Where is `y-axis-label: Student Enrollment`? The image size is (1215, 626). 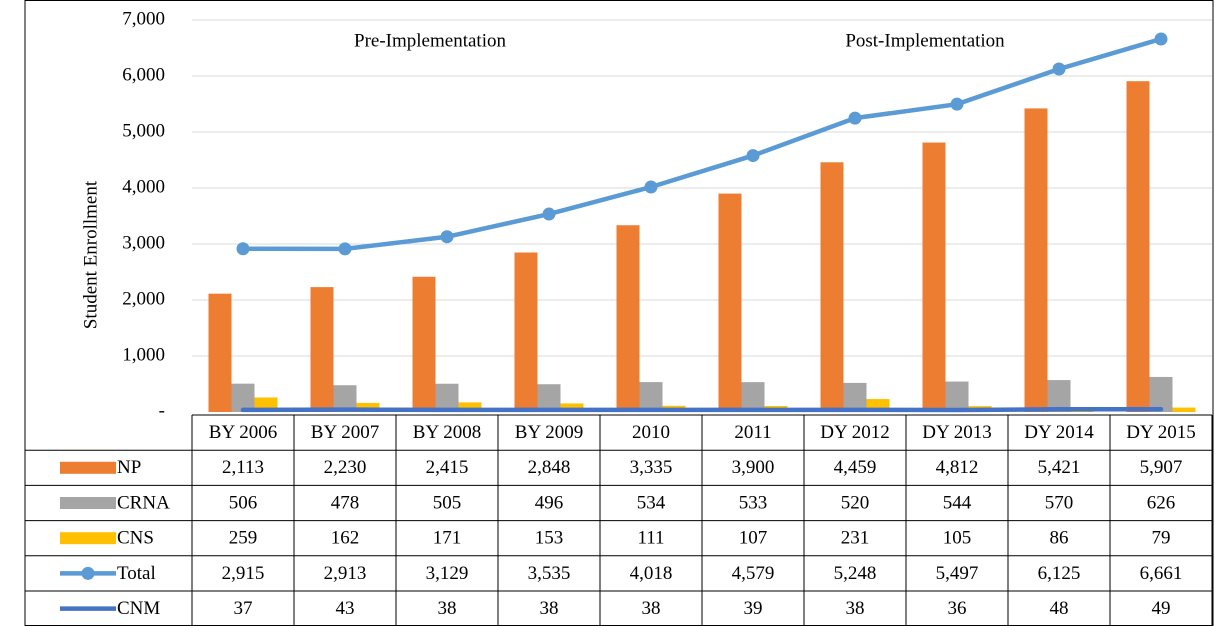 y-axis-label: Student Enrollment is located at coordinates (90, 254).